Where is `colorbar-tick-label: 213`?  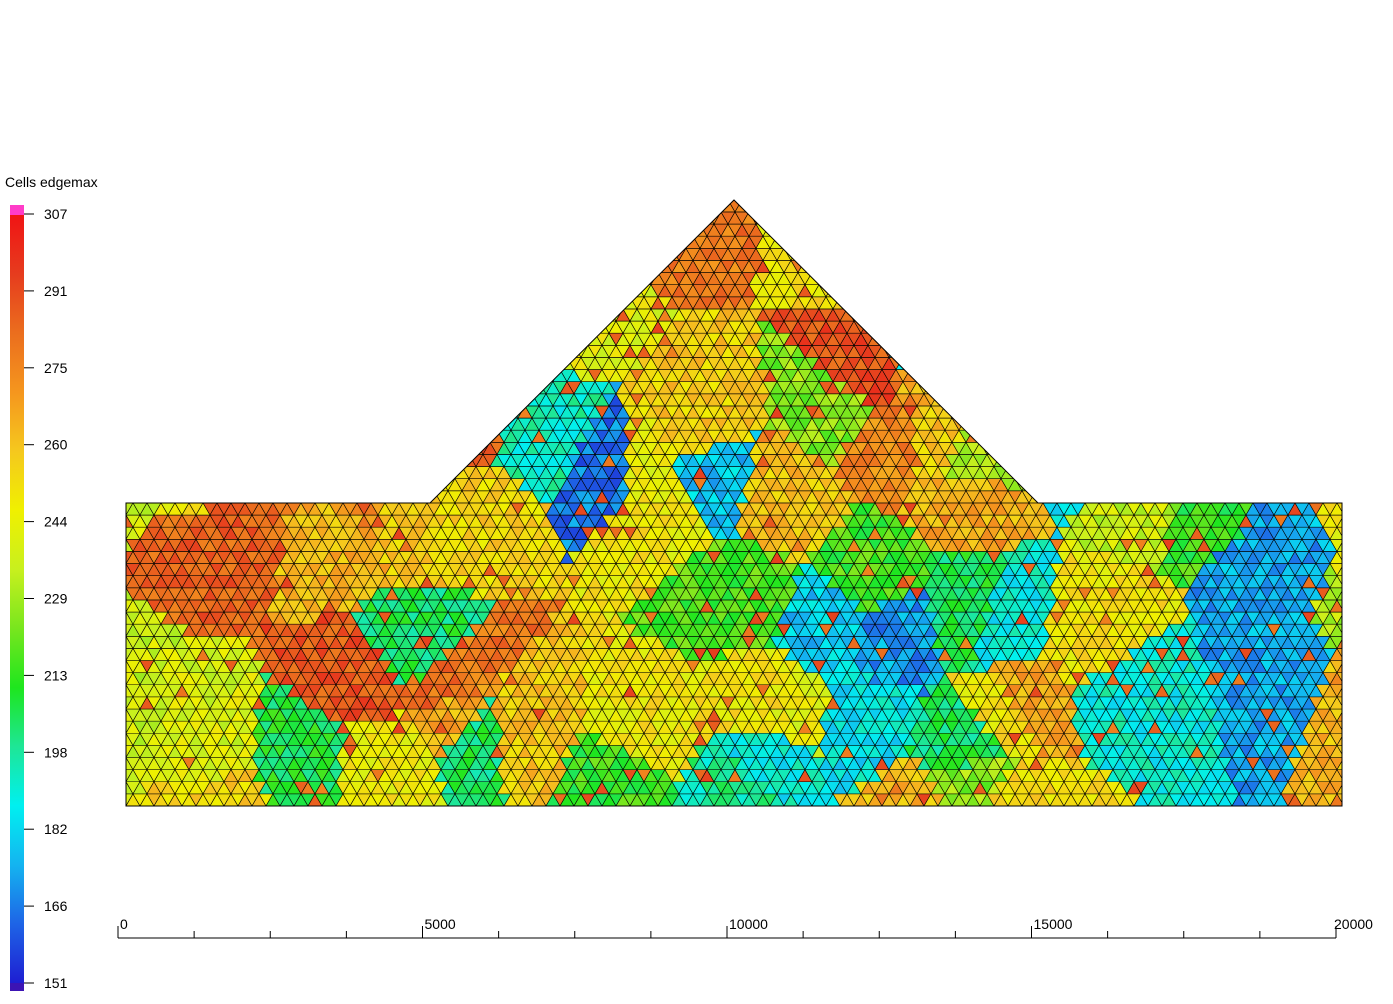
colorbar-tick-label: 213 is located at coordinates (56, 675).